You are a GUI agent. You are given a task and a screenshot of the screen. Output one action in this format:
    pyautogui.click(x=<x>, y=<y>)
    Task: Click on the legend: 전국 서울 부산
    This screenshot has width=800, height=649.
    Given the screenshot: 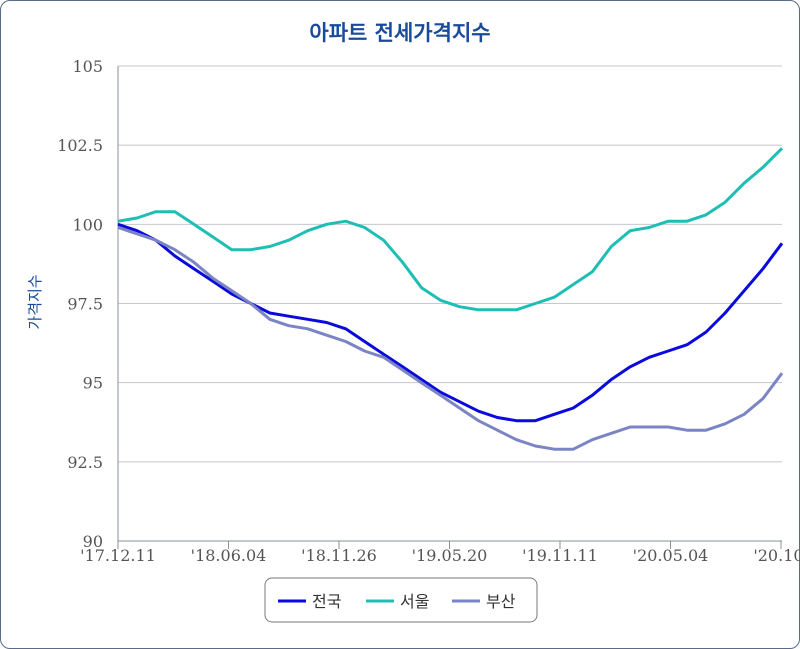 What is the action you would take?
    pyautogui.click(x=401, y=600)
    